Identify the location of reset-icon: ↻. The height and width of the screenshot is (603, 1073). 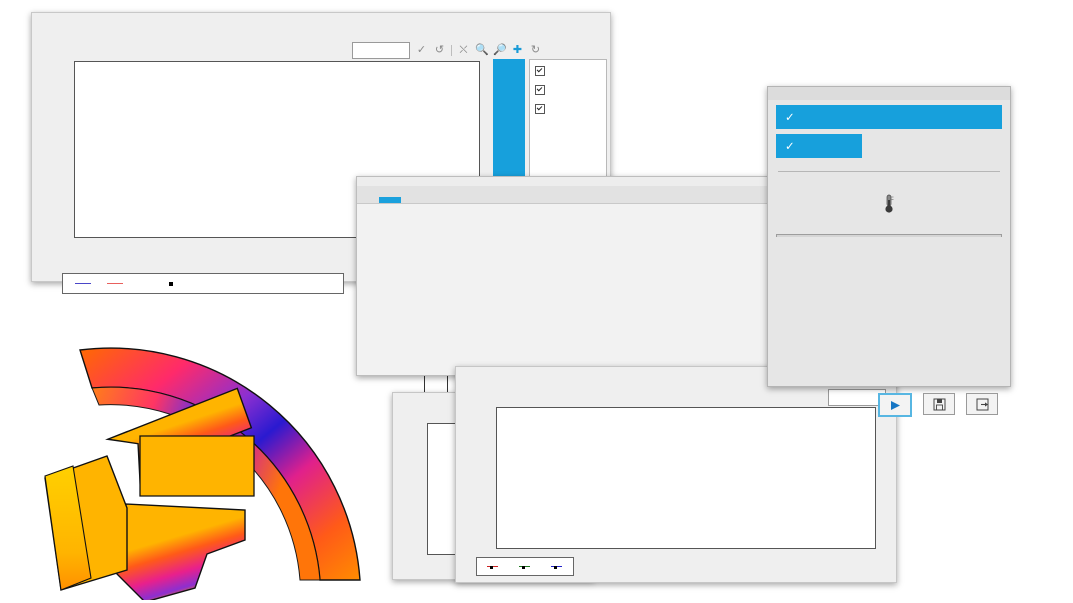
(535, 49).